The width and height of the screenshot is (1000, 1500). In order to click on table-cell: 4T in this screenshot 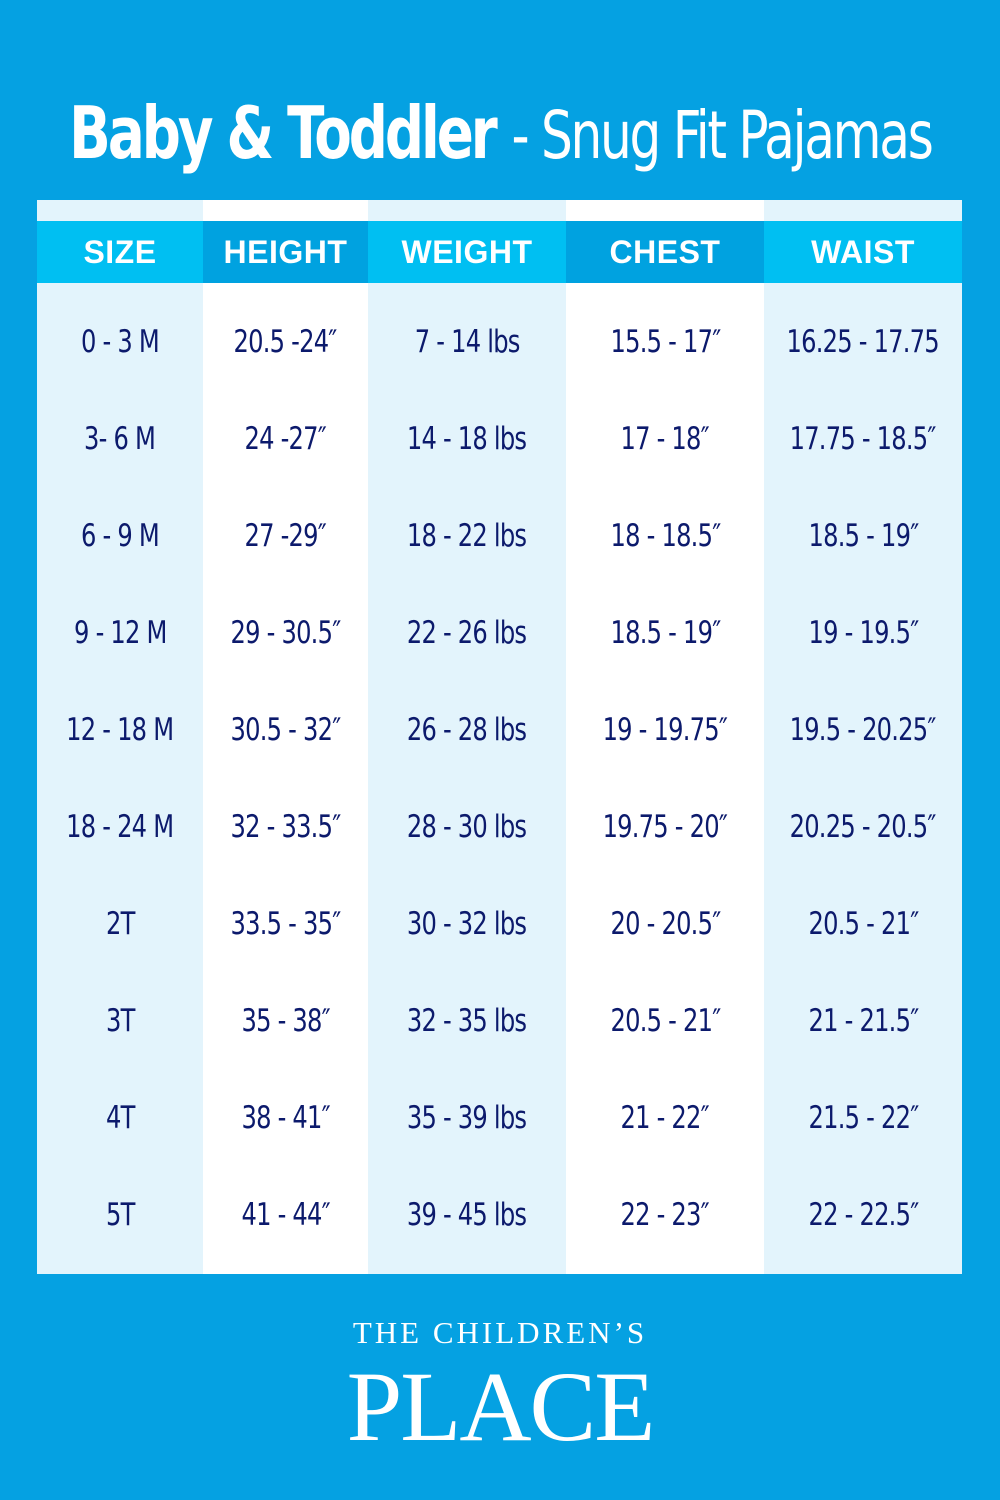, I will do `click(120, 1117)`.